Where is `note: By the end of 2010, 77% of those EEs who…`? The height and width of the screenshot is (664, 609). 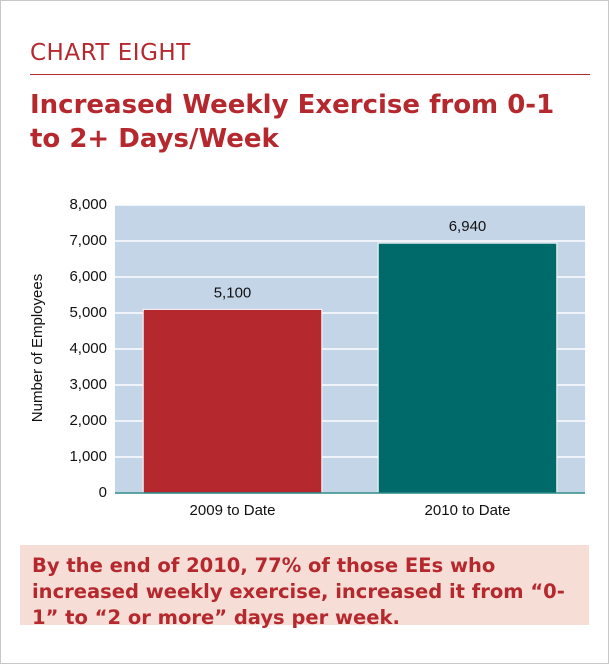 note: By the end of 2010, 77% of those EEs who… is located at coordinates (304, 587).